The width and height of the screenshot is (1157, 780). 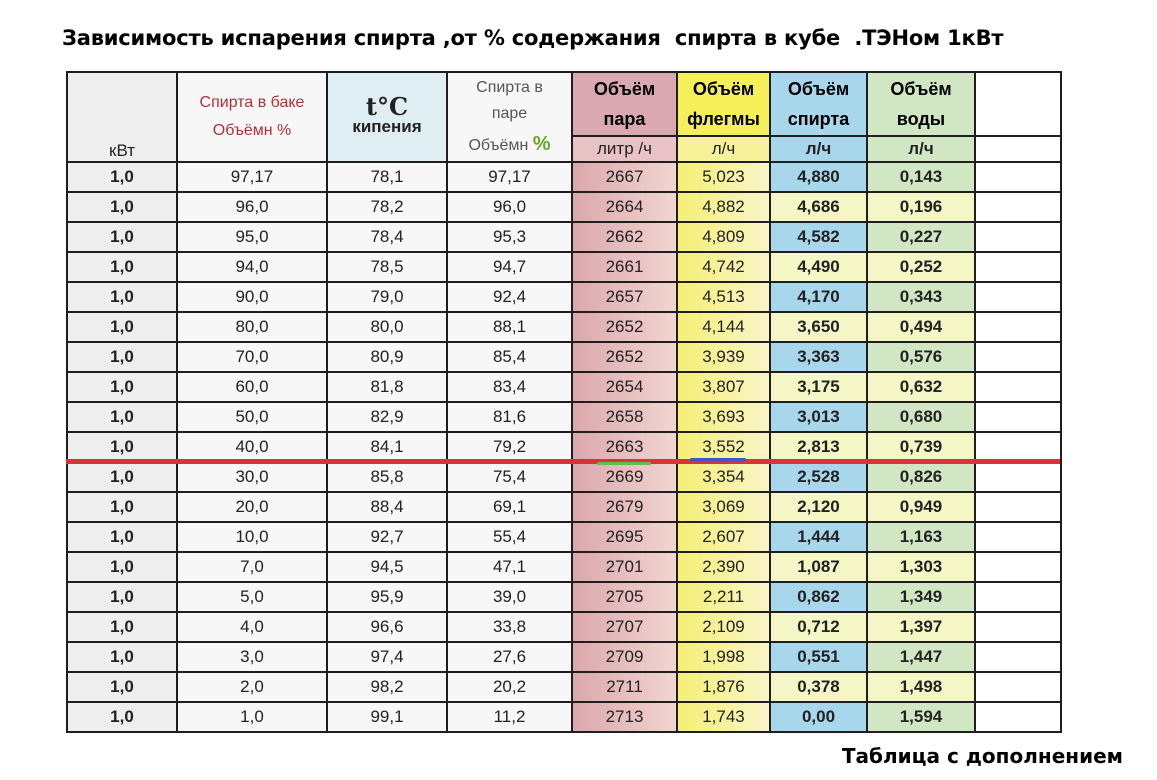 I want to click on cell-vapor-alcohol-pct: 79,2, so click(x=509, y=447).